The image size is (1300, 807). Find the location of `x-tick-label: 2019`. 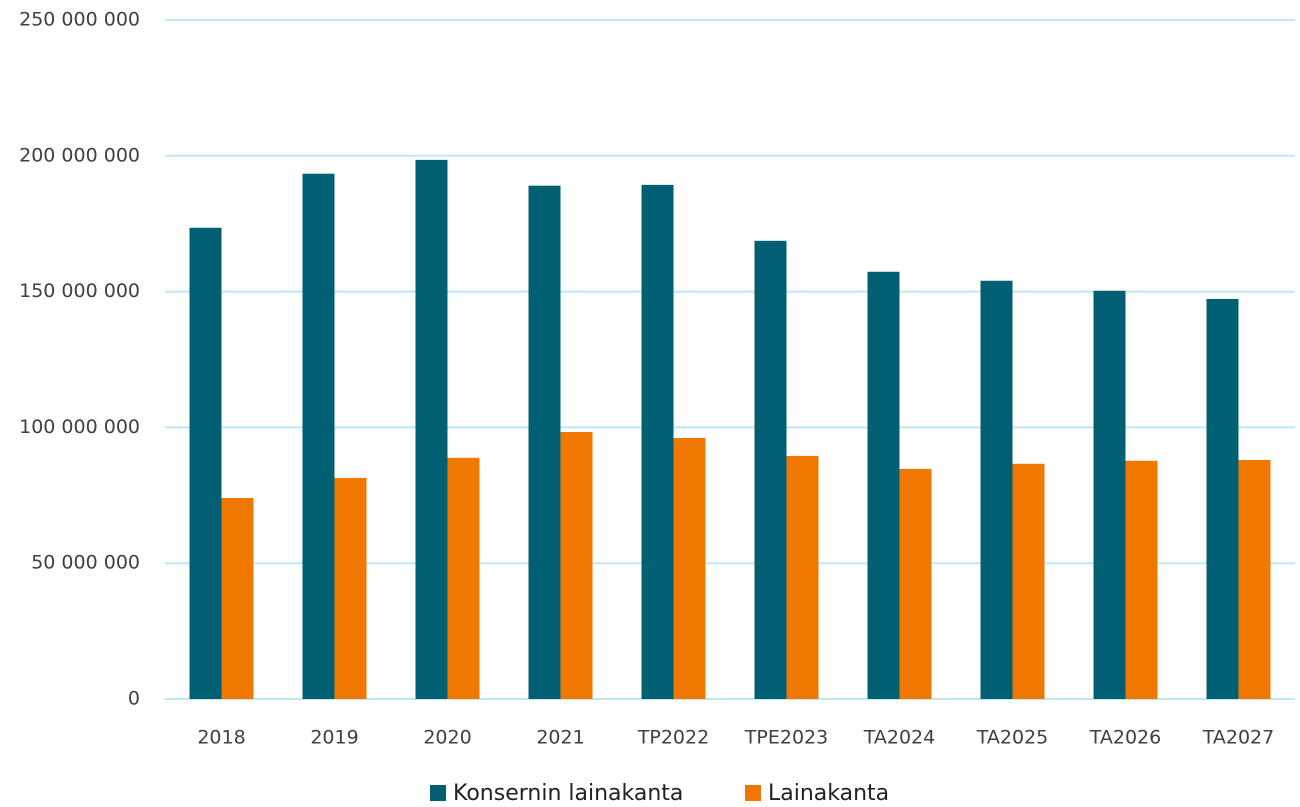

x-tick-label: 2019 is located at coordinates (334, 738).